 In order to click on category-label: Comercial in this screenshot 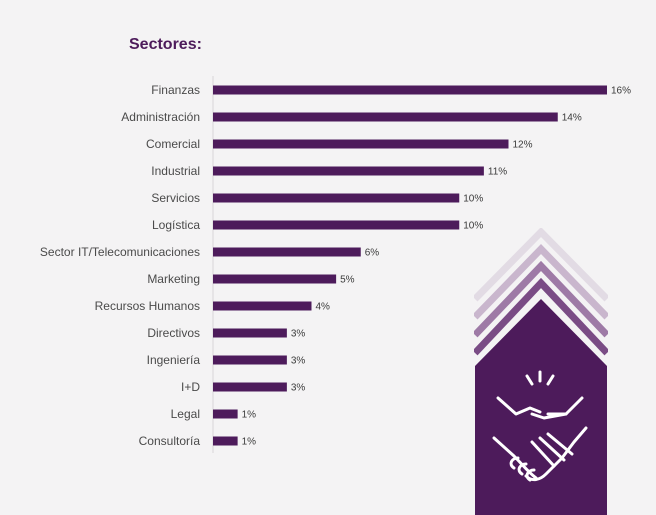, I will do `click(173, 144)`.